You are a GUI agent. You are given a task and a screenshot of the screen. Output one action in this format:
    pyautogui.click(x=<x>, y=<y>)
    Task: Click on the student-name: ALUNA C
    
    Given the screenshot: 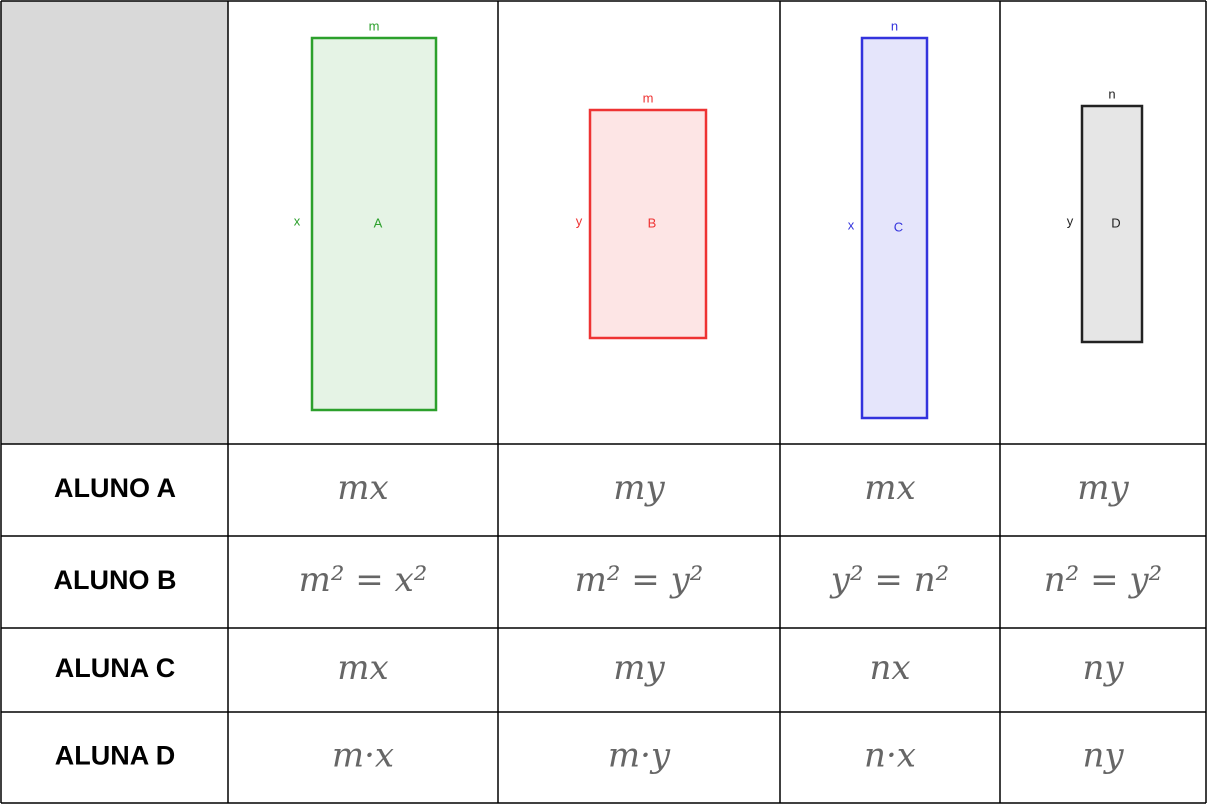 What is the action you would take?
    pyautogui.click(x=115, y=668)
    